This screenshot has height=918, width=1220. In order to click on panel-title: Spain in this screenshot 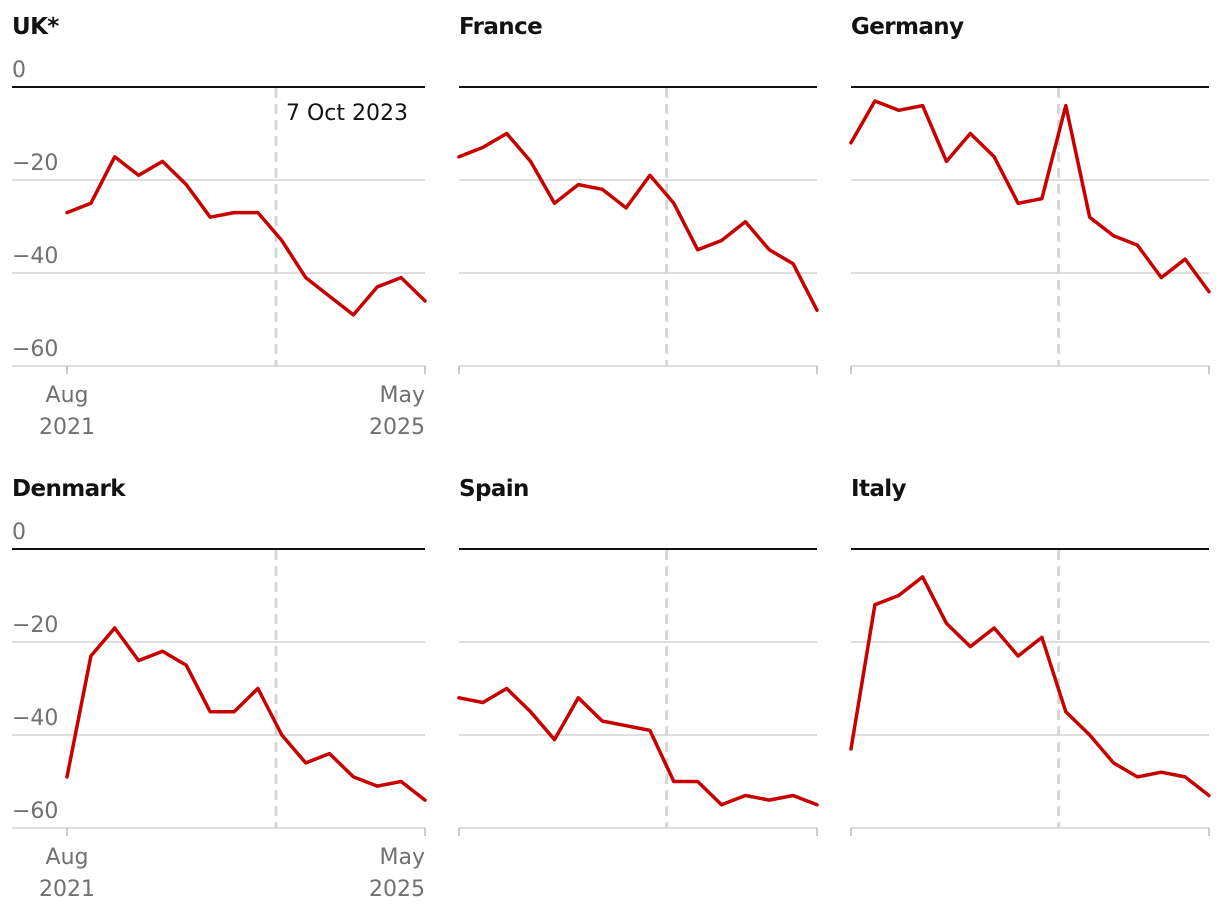, I will do `click(494, 489)`.